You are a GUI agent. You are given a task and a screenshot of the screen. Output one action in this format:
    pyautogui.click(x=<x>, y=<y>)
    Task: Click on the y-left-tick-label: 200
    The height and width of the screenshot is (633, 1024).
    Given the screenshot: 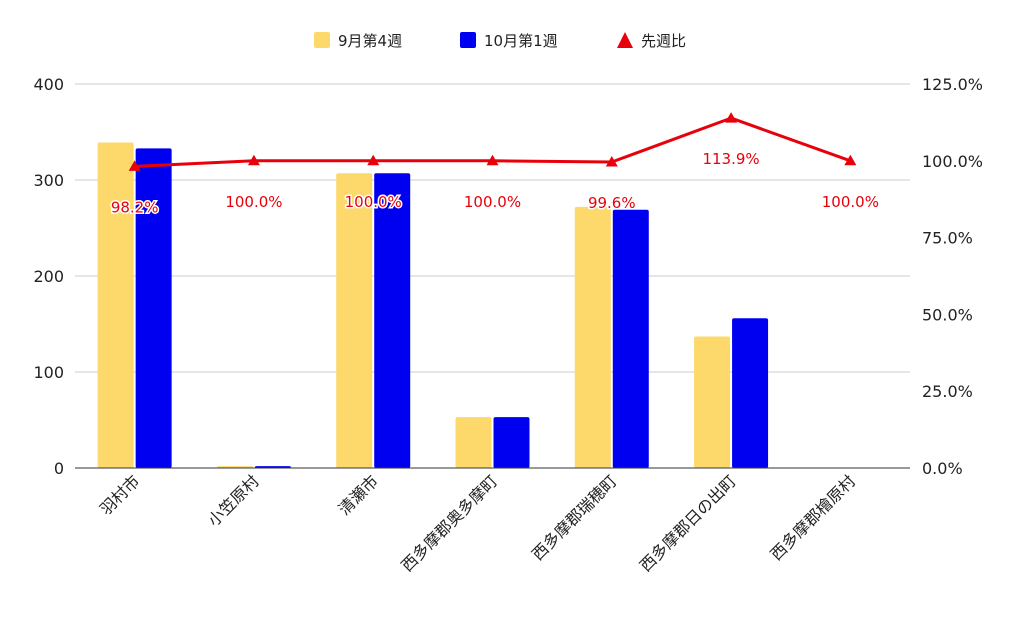 What is the action you would take?
    pyautogui.click(x=48, y=276)
    